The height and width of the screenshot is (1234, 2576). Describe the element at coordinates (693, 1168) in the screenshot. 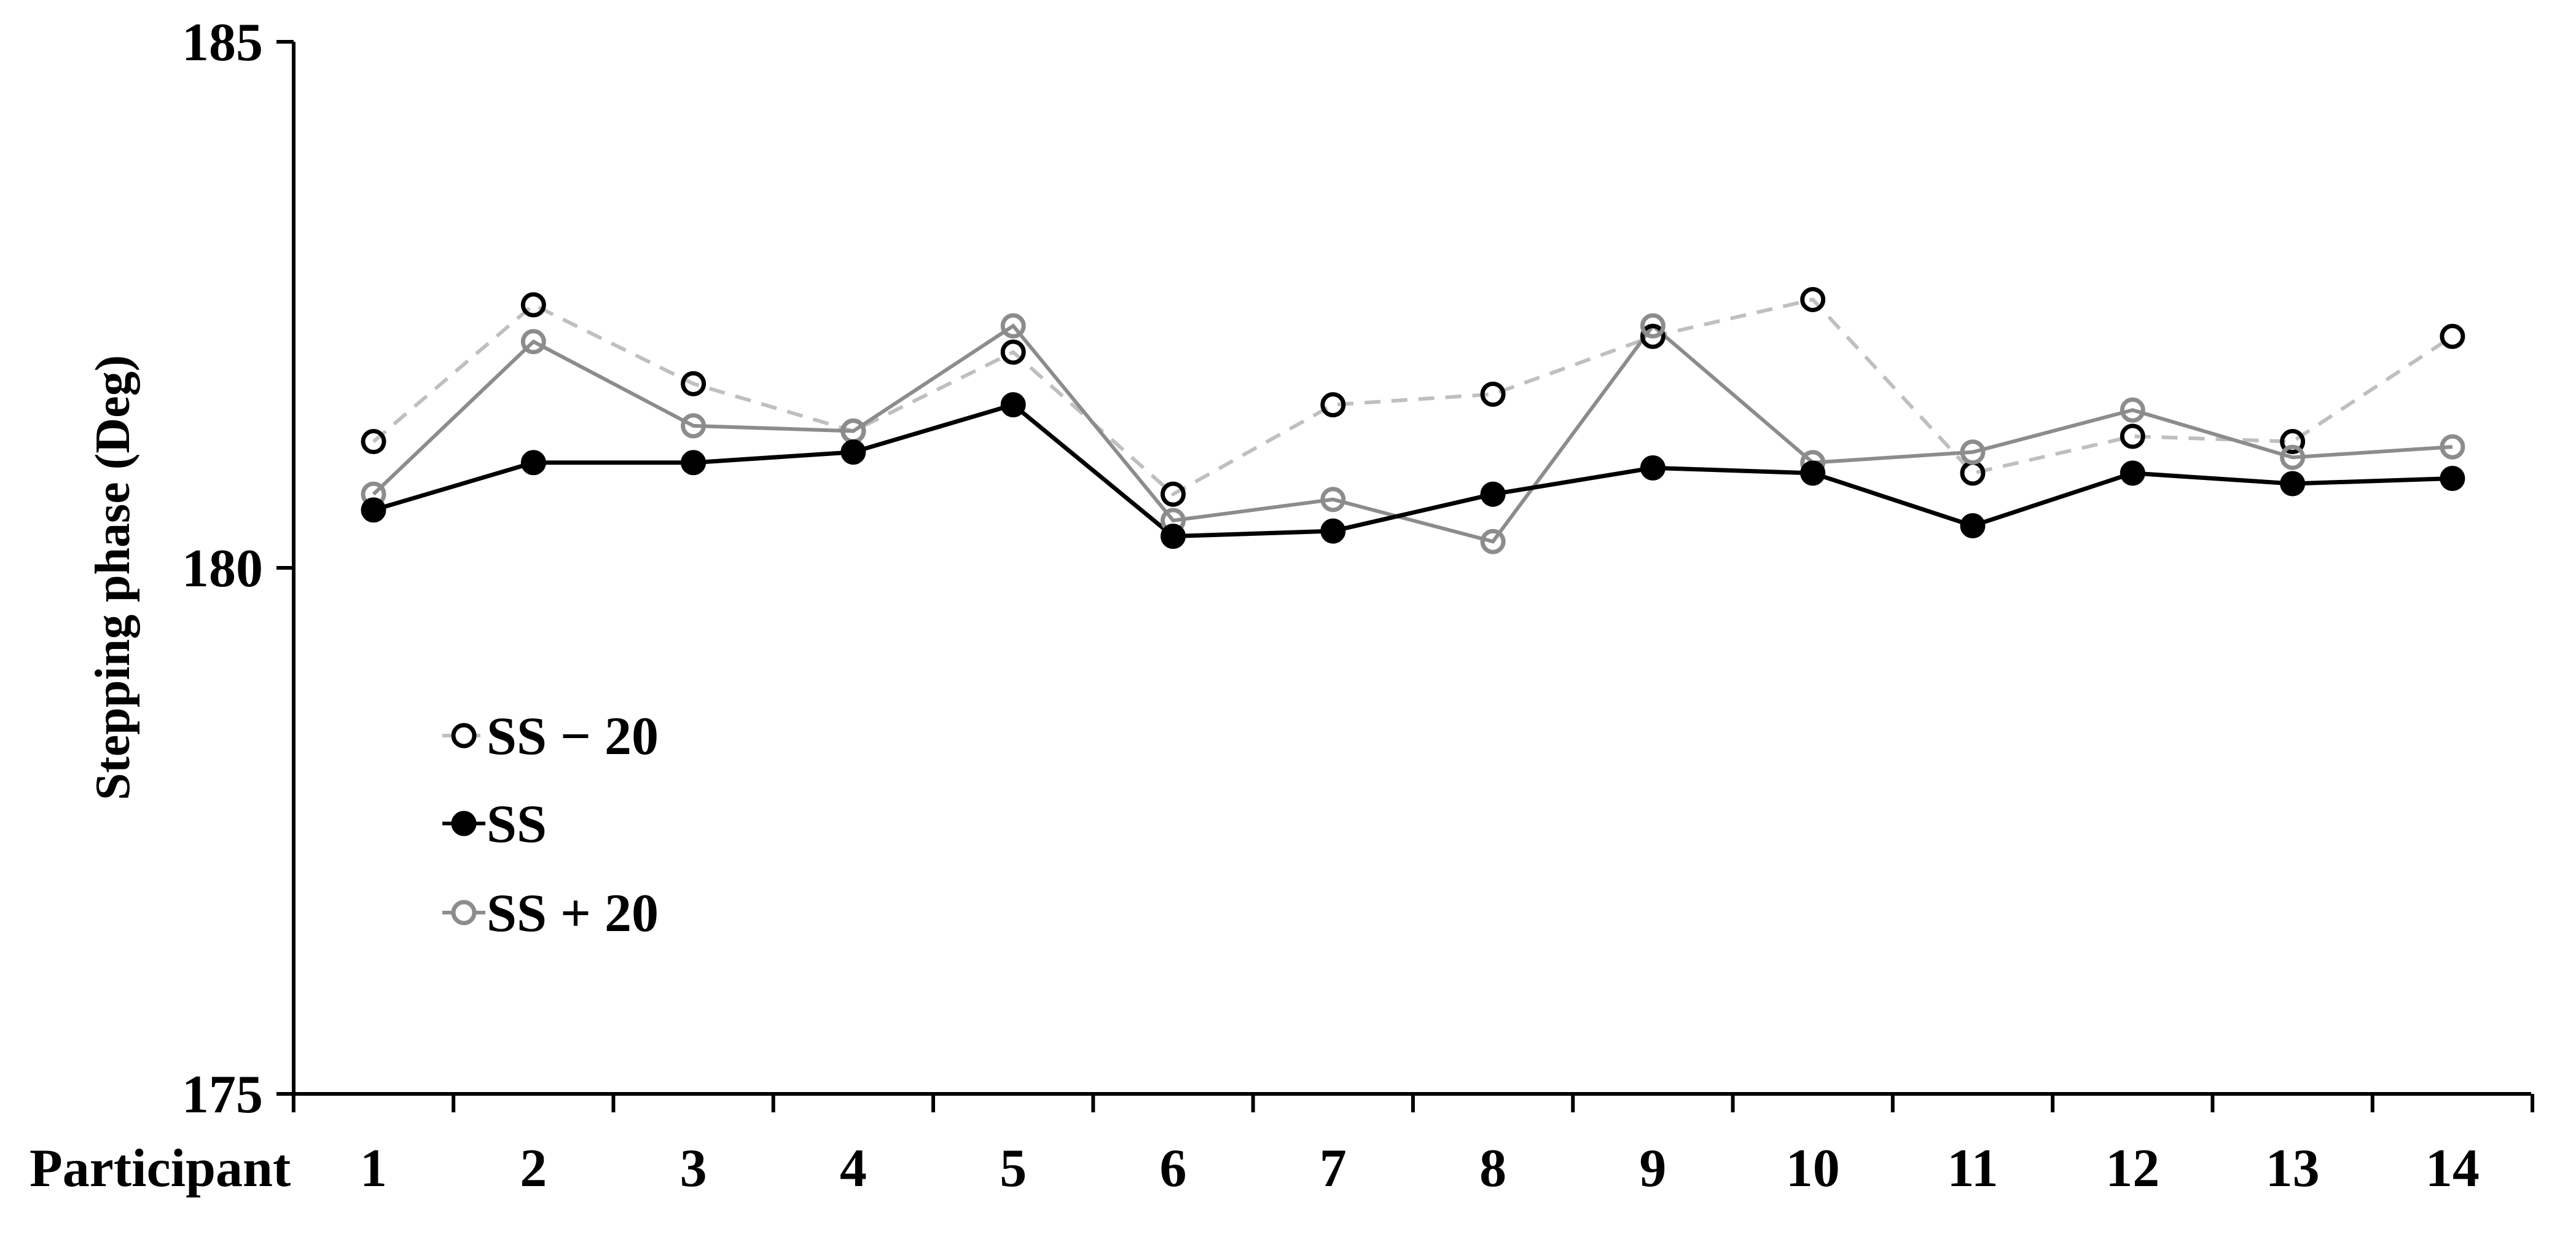

I see `x-tick-label: 3` at that location.